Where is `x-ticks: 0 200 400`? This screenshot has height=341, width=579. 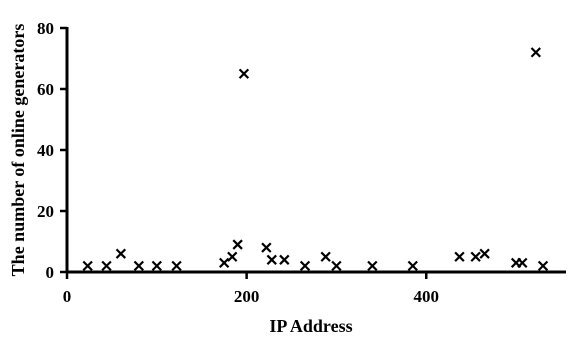
x-ticks: 0 200 400 is located at coordinates (251, 289).